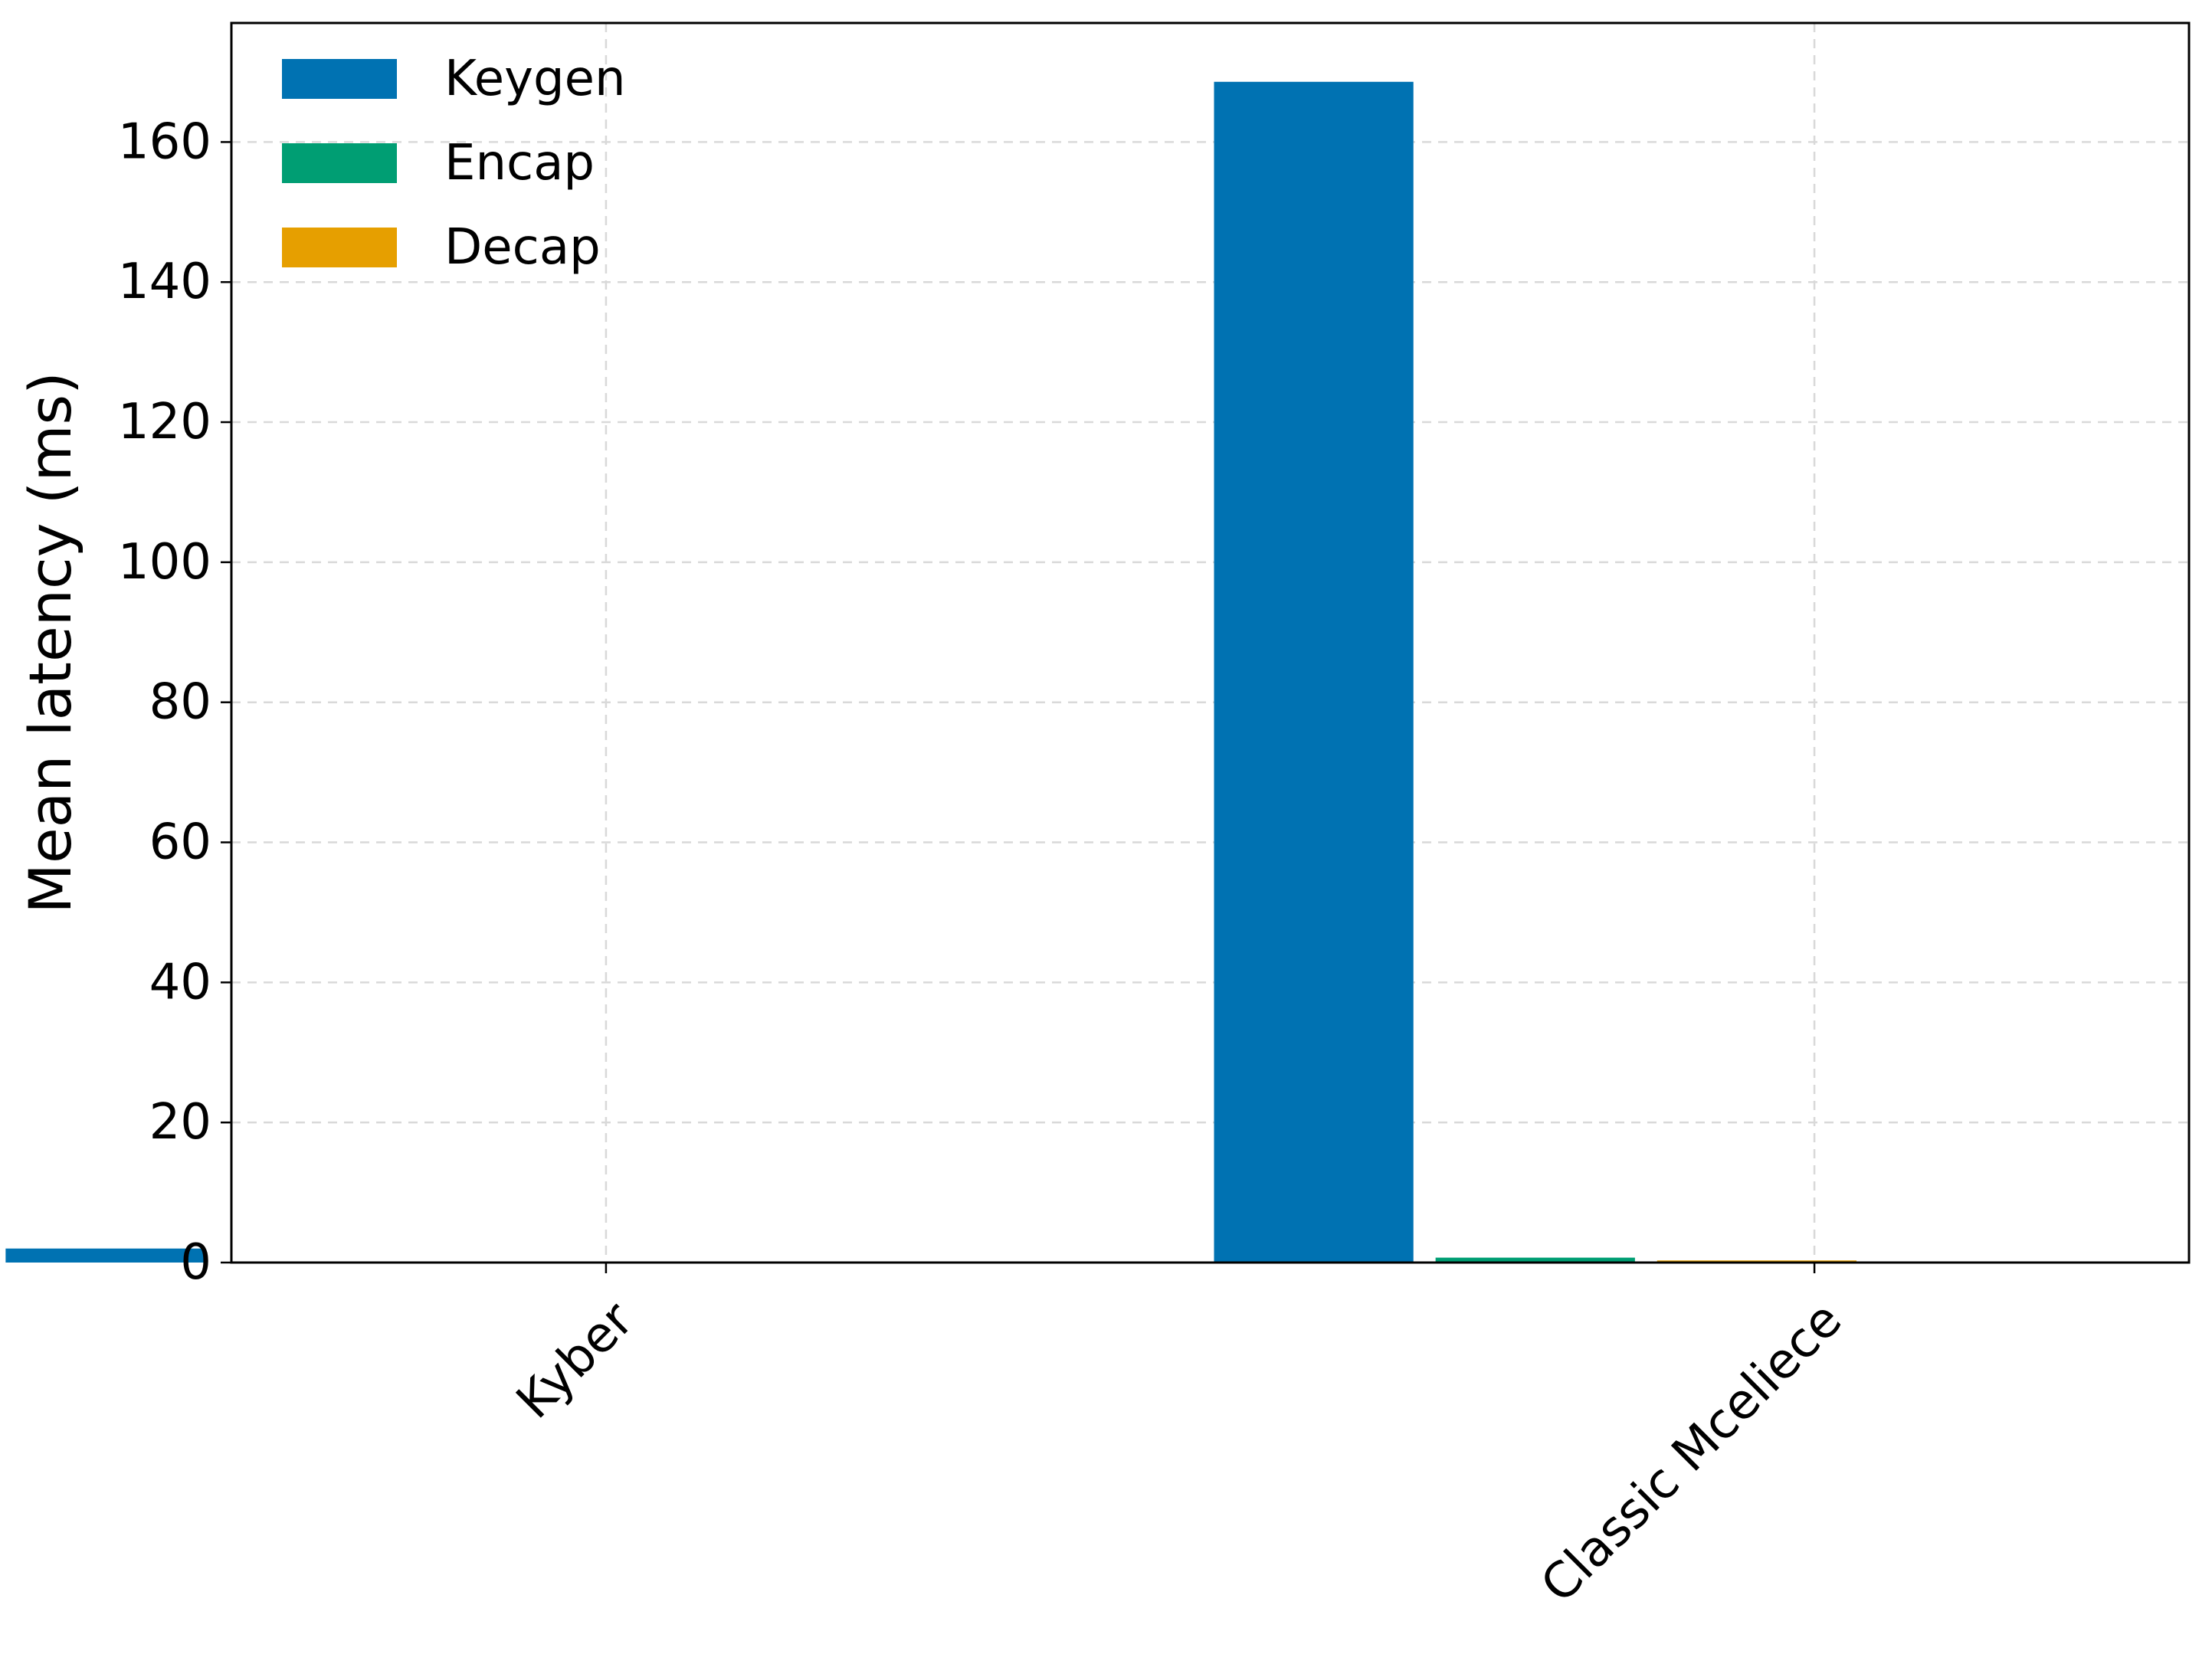 This screenshot has height=1677, width=2212. I want to click on y-tick-label: 60, so click(180, 842).